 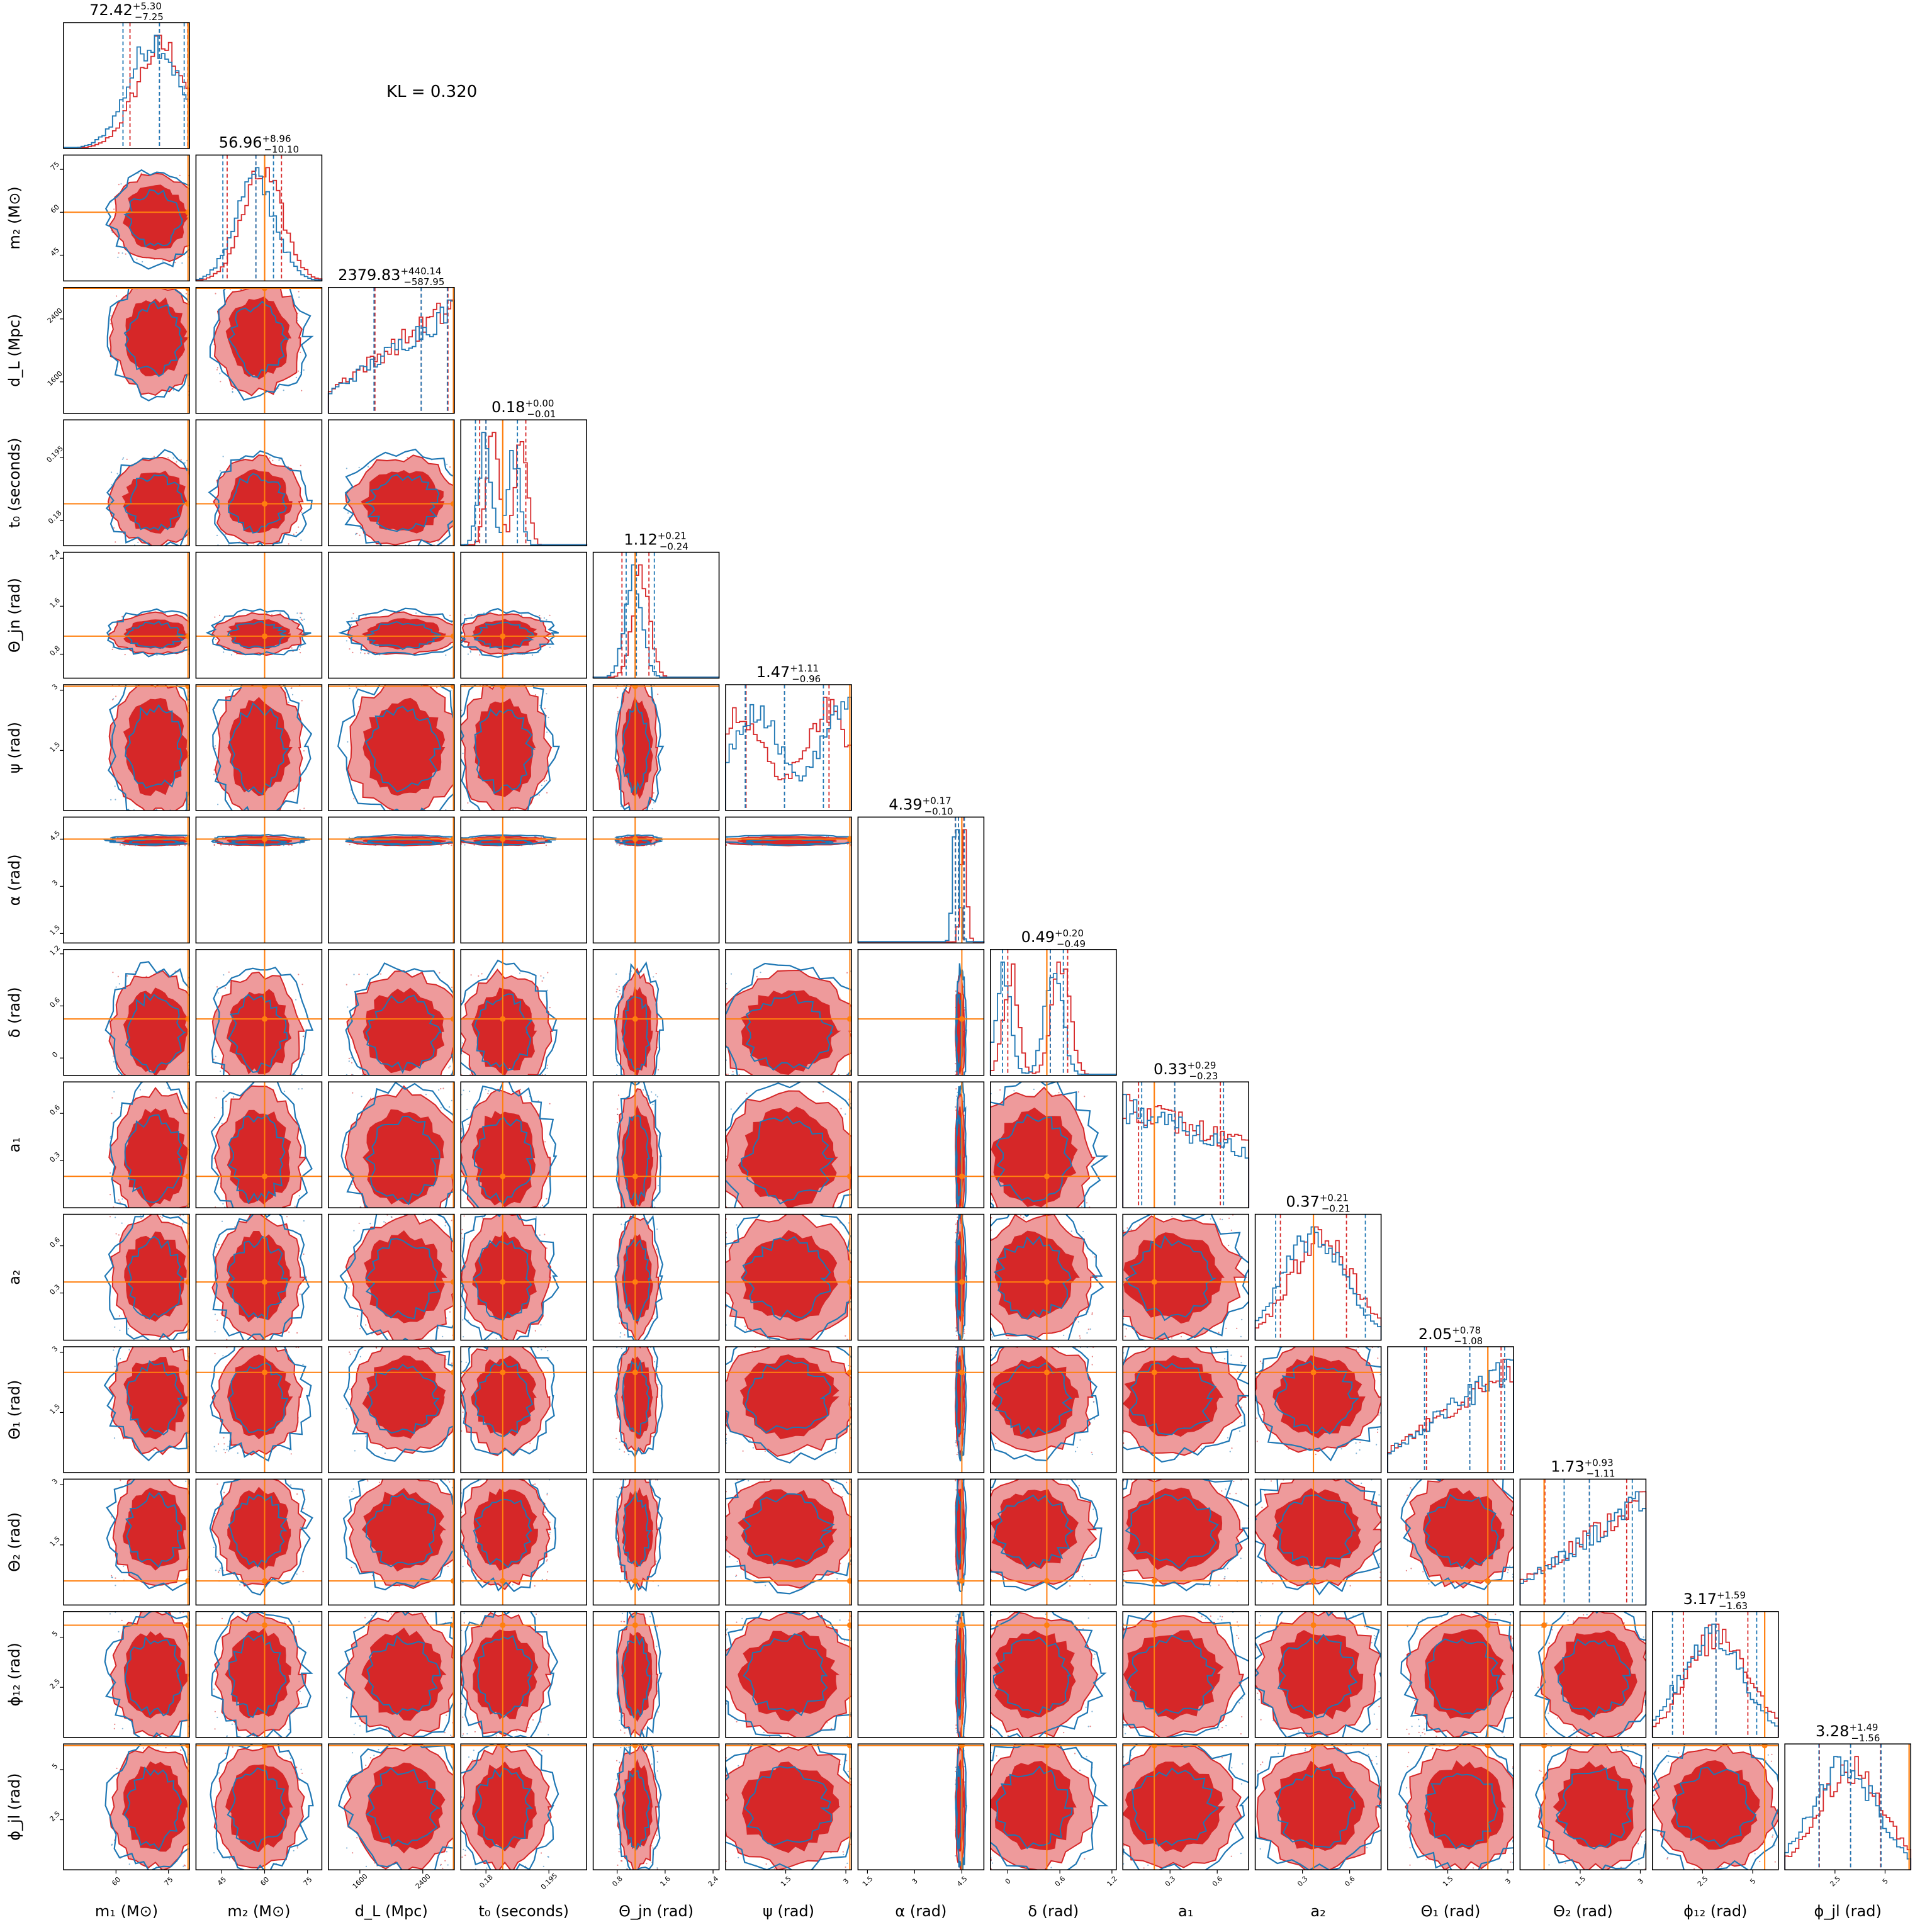 What do you see at coordinates (672, 536) in the screenshot?
I see `title-plus: +0.21` at bounding box center [672, 536].